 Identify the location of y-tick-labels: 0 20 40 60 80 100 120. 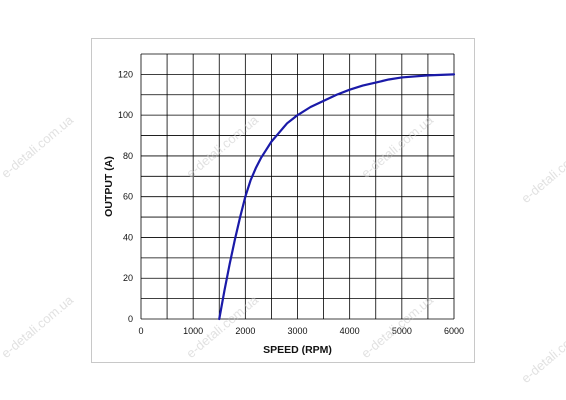
(125, 196).